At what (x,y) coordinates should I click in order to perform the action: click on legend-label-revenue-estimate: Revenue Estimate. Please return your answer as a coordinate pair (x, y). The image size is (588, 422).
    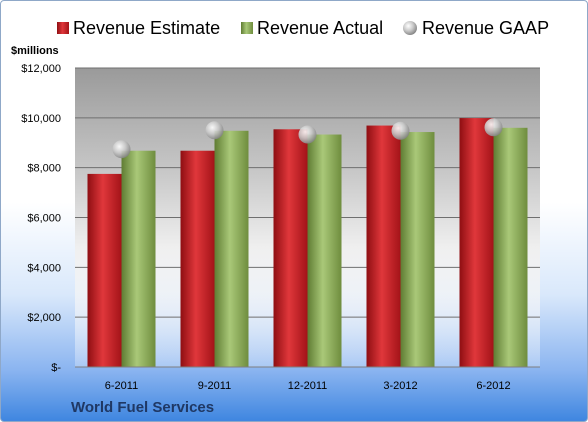
    Looking at the image, I should click on (146, 28).